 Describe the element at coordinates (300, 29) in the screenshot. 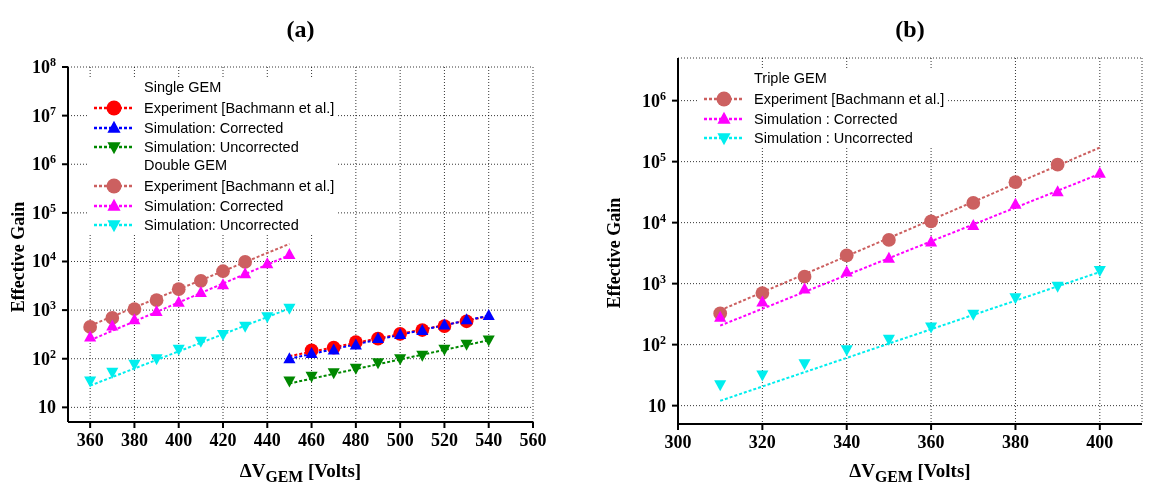

I see `chart-title: (a)` at that location.